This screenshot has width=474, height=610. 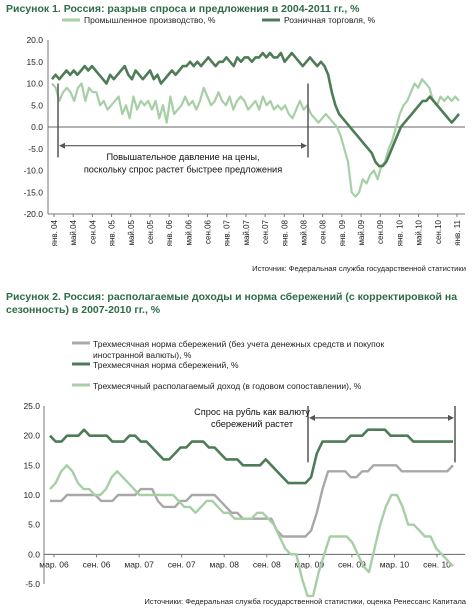 What do you see at coordinates (34, 525) in the screenshot?
I see `chart2-y-tick-label: 5.0` at bounding box center [34, 525].